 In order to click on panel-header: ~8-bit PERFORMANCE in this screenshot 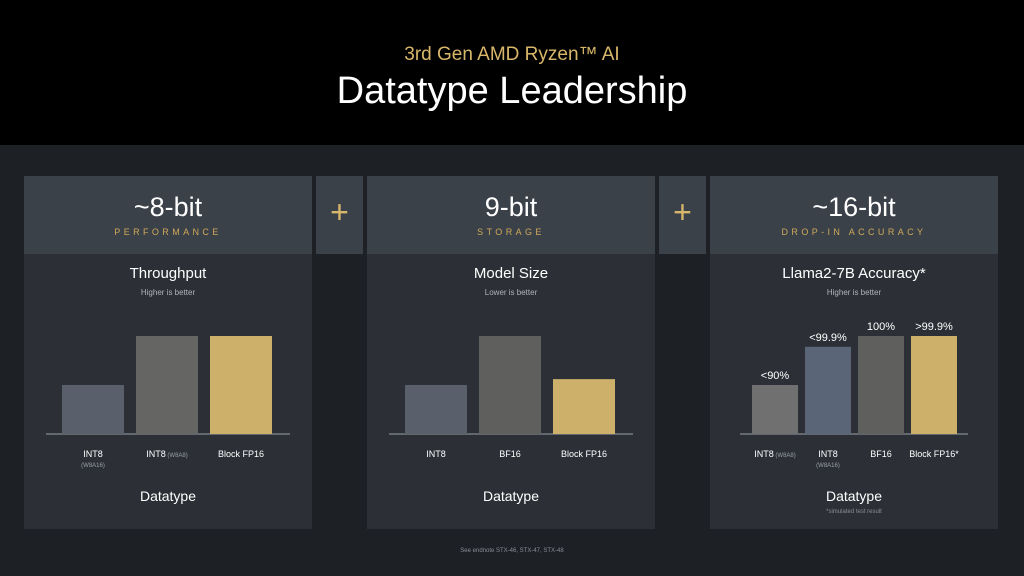, I will do `click(168, 215)`.